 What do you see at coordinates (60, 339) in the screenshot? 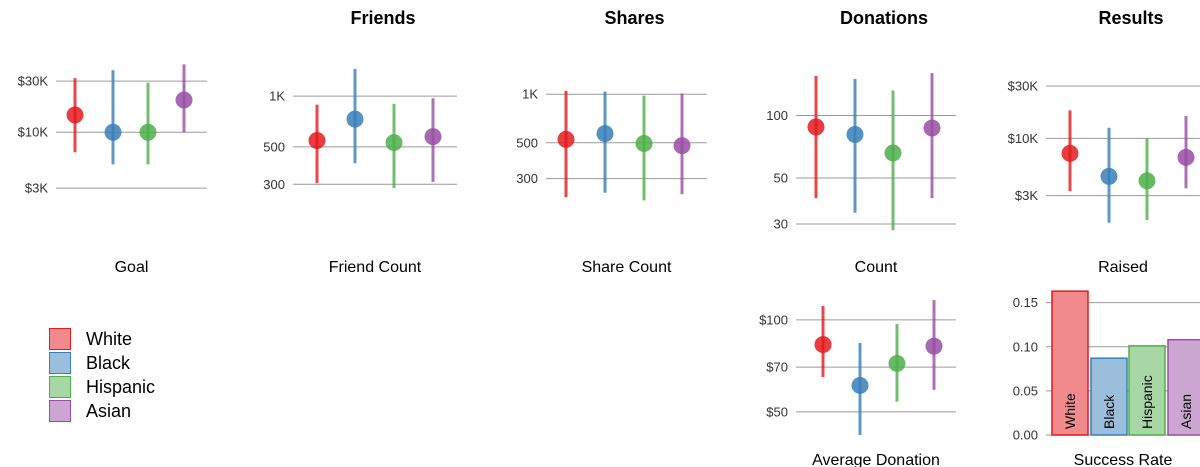
I see `legend-swatch-white` at bounding box center [60, 339].